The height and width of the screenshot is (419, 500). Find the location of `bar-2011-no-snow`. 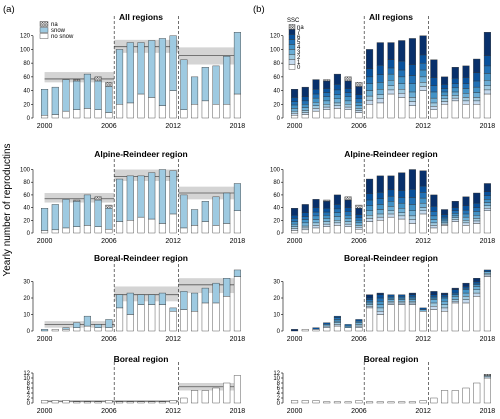

bar-2011-no-snow is located at coordinates (162, 318).